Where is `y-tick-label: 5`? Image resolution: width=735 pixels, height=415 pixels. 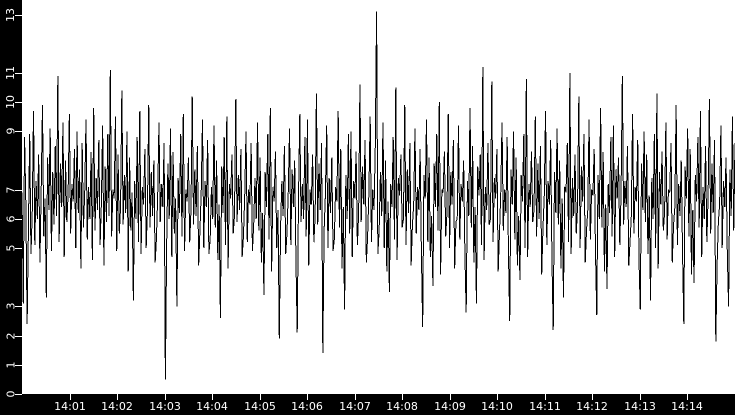
y-tick-label: 5 is located at coordinates (11, 248).